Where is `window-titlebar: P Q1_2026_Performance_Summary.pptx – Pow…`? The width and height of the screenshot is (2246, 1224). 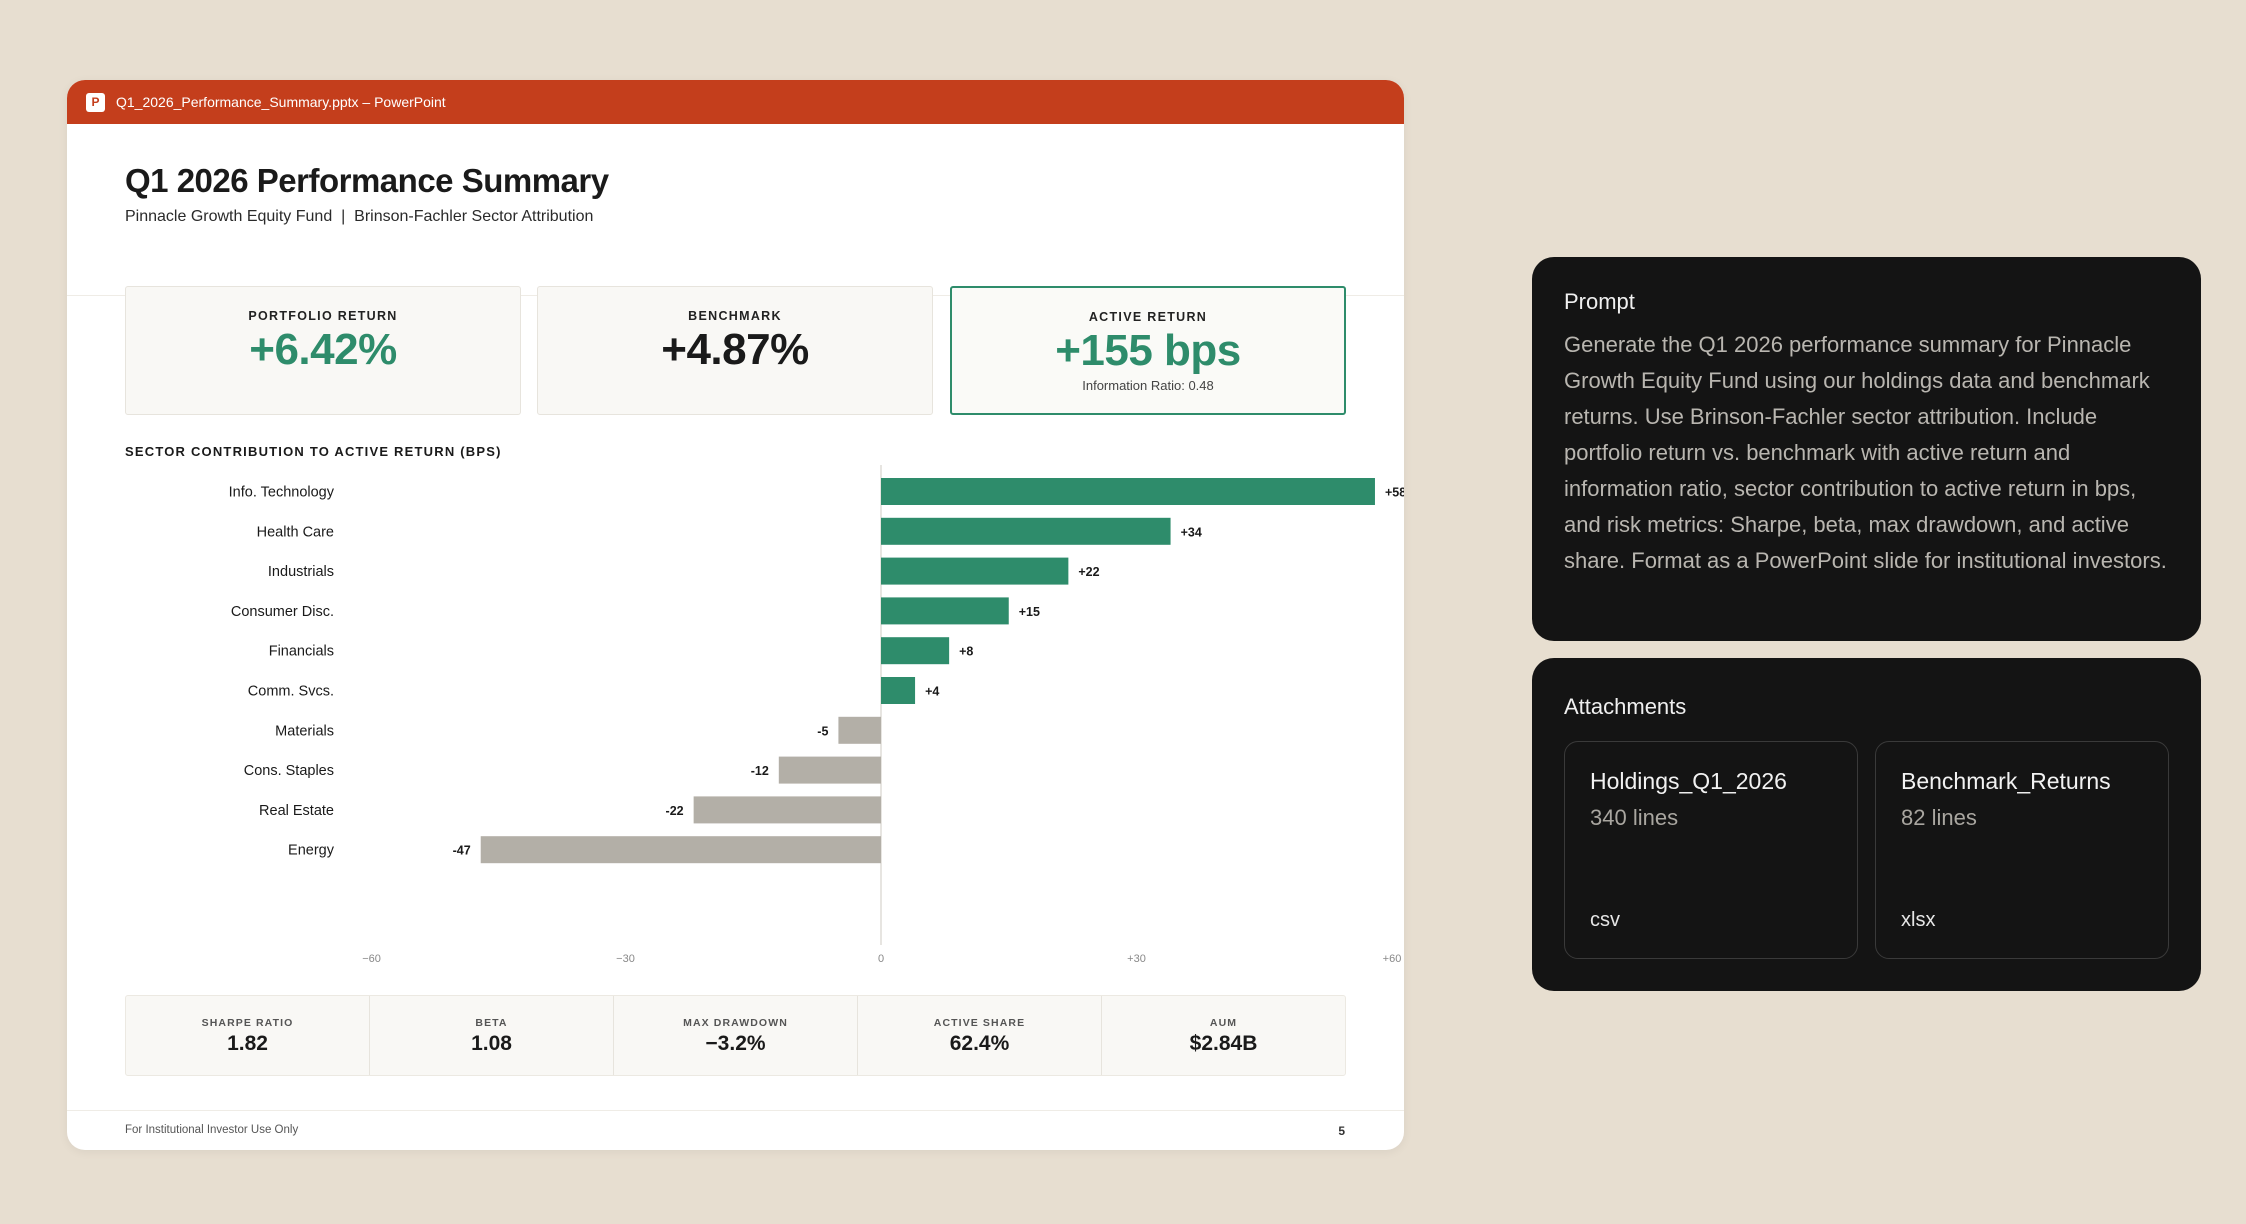
window-titlebar: P Q1_2026_Performance_Summary.pptx – Pow… is located at coordinates (735, 102).